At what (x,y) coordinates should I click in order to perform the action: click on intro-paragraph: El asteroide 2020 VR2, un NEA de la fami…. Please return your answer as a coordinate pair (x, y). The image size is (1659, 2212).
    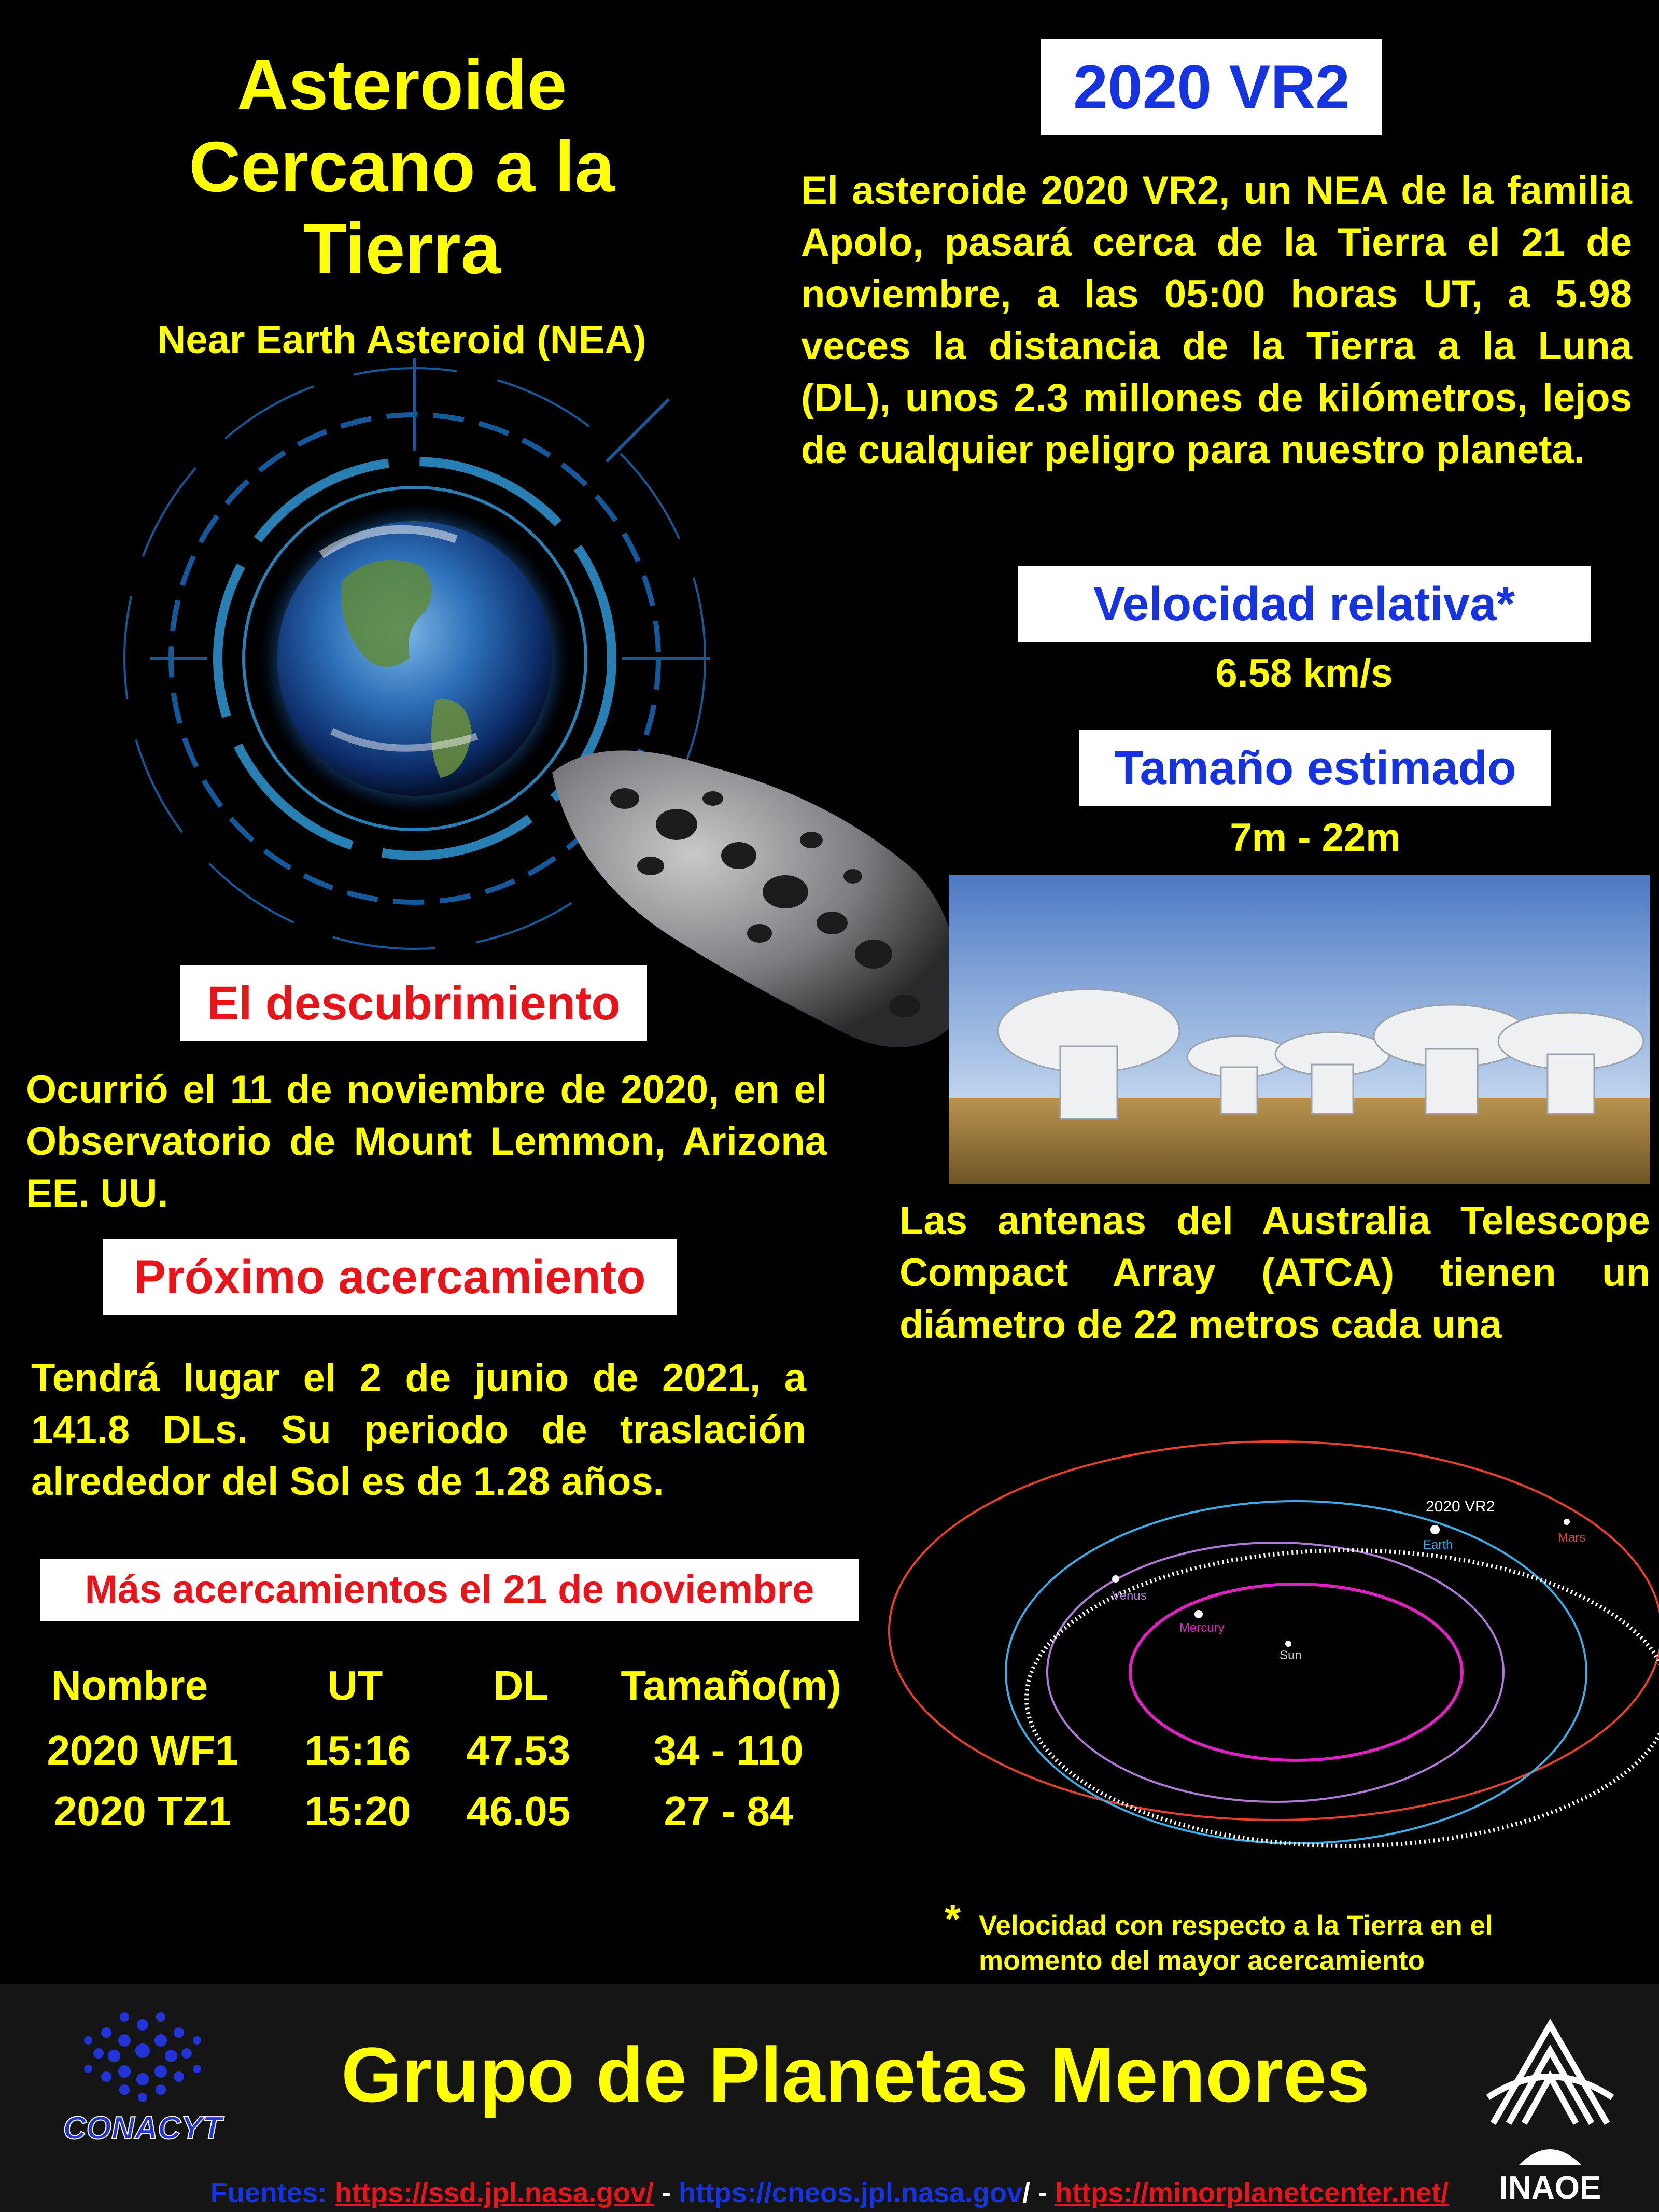
    Looking at the image, I should click on (1216, 320).